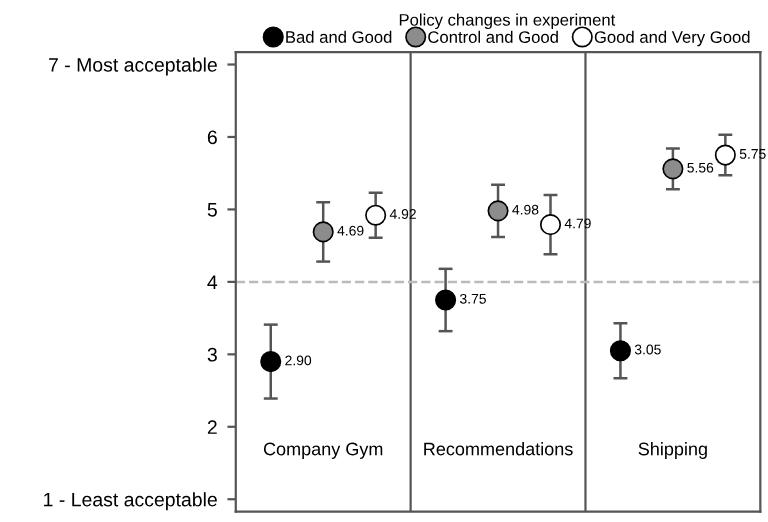 This screenshot has height=522, width=768. Describe the element at coordinates (672, 38) in the screenshot. I see `legend-label: Good and Very Good` at that location.